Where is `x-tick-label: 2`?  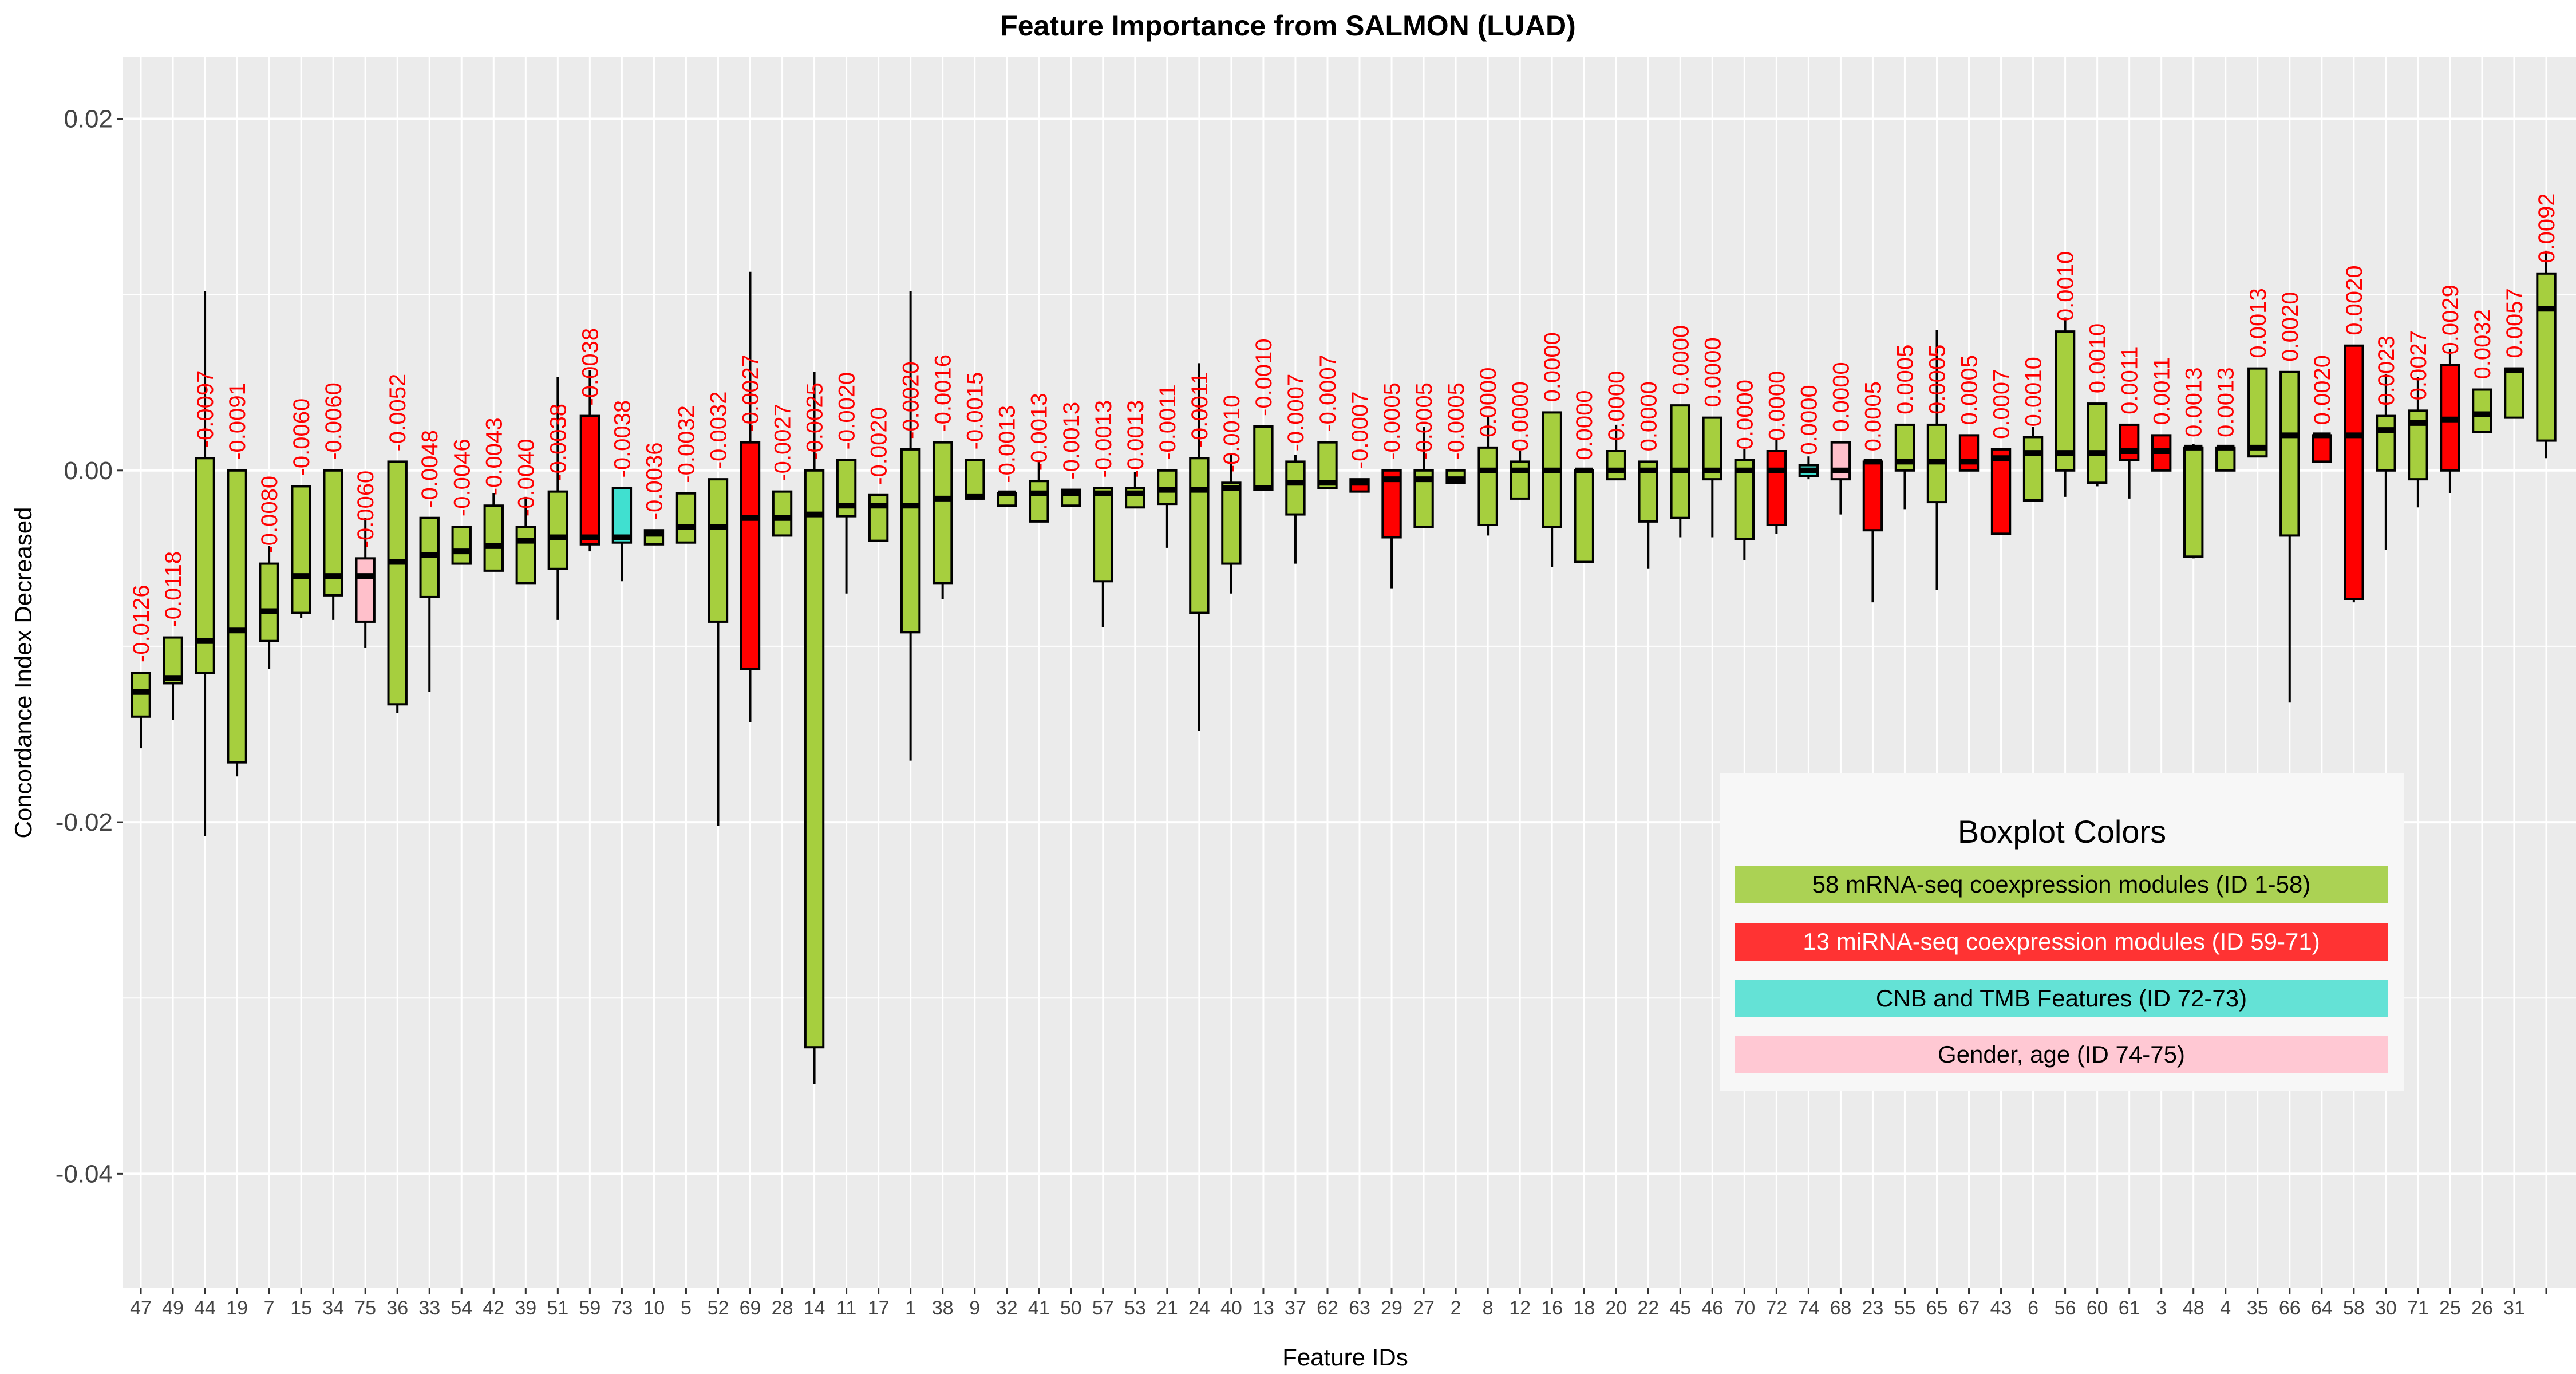 x-tick-label: 2 is located at coordinates (1456, 1308).